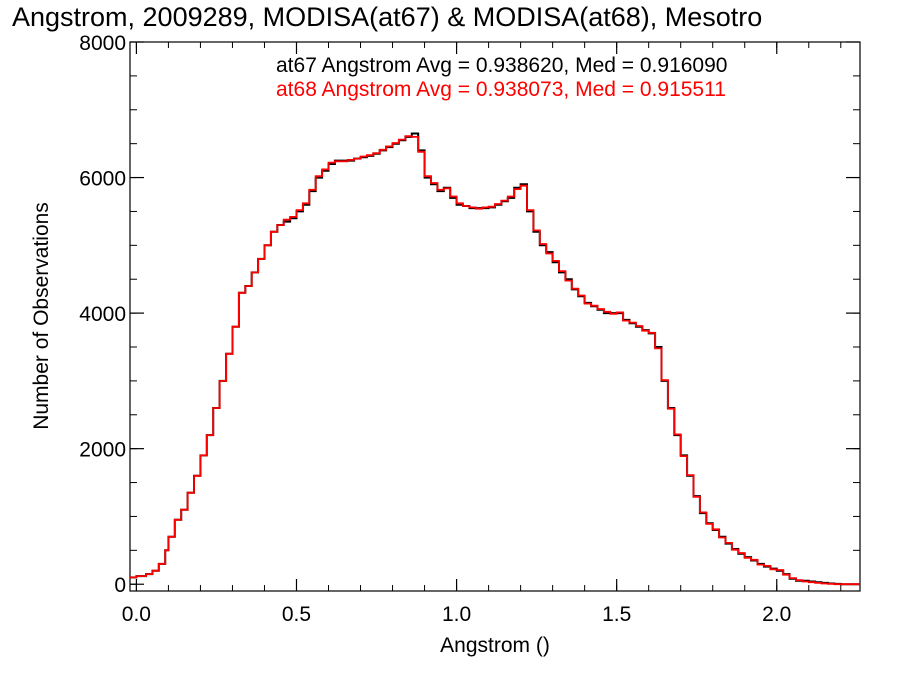  What do you see at coordinates (102, 179) in the screenshot?
I see `y-tick-label: 6000` at bounding box center [102, 179].